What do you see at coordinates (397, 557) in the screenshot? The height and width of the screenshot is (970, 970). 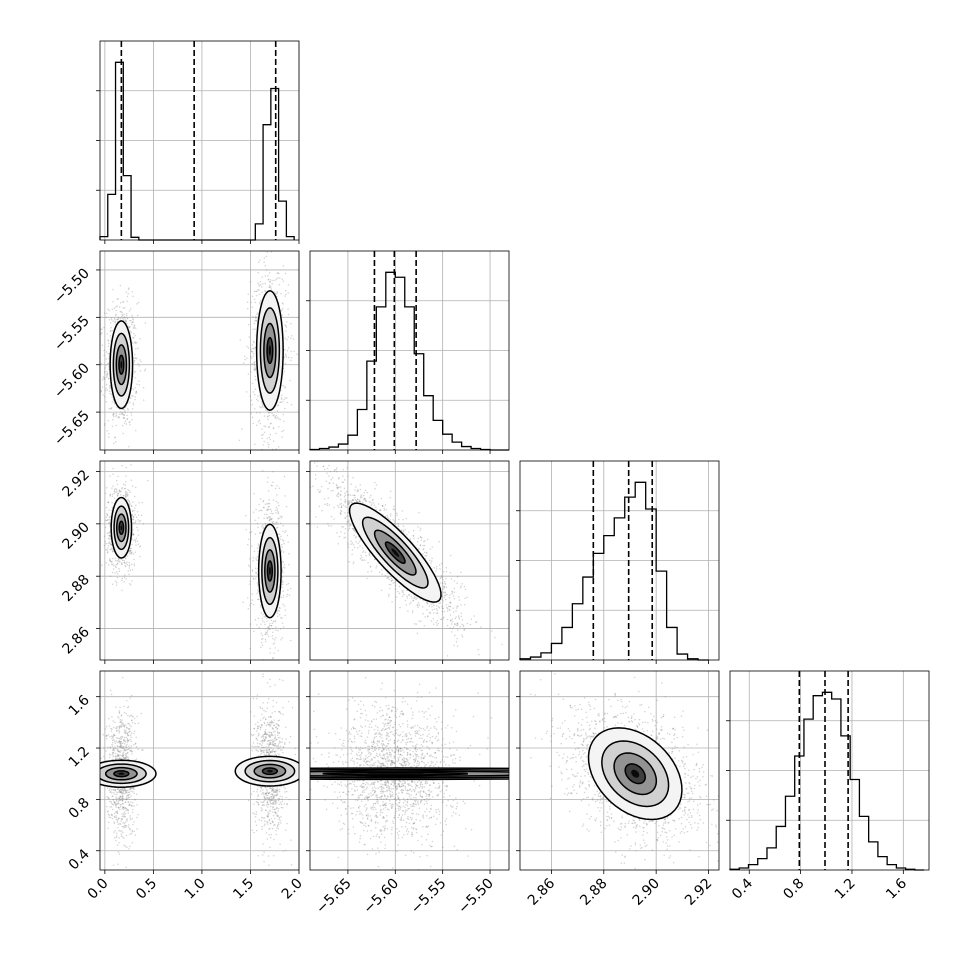 I see `panel-content` at bounding box center [397, 557].